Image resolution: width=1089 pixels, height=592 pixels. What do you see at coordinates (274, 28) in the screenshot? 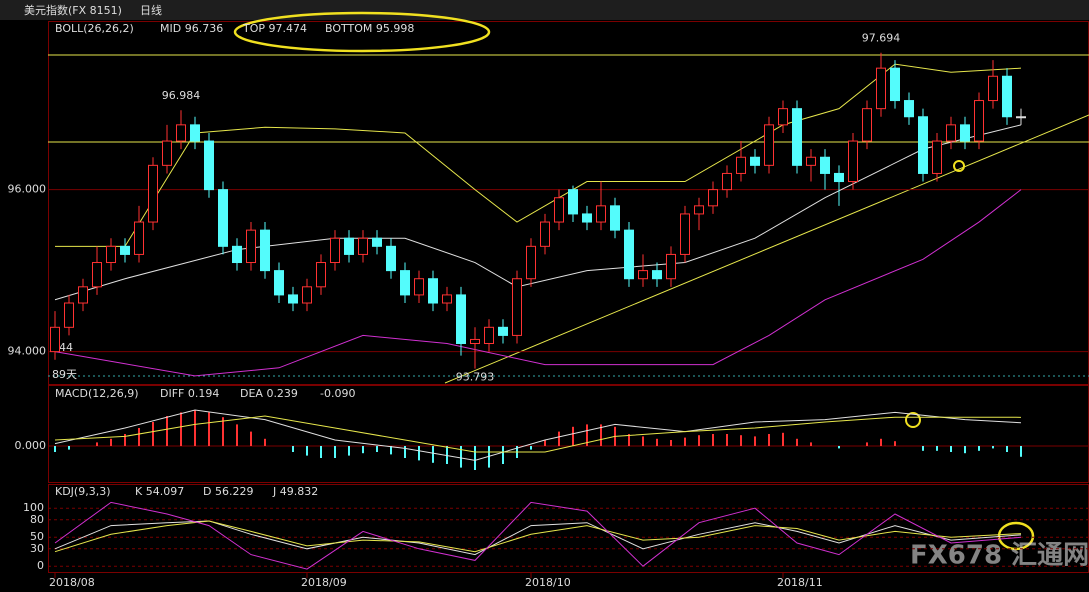
I see `legend-entry: TOP 97.474` at bounding box center [274, 28].